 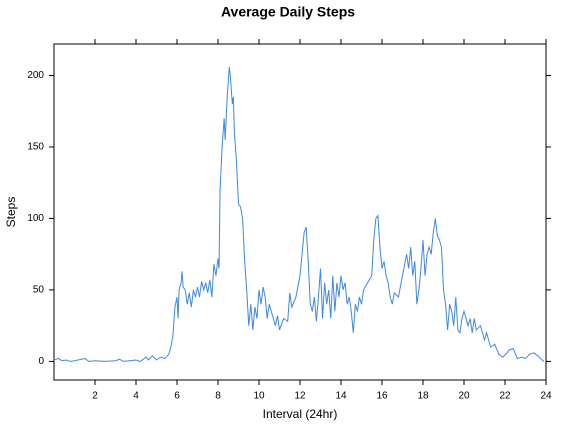 What do you see at coordinates (218, 396) in the screenshot?
I see `x-tick-label: 8` at bounding box center [218, 396].